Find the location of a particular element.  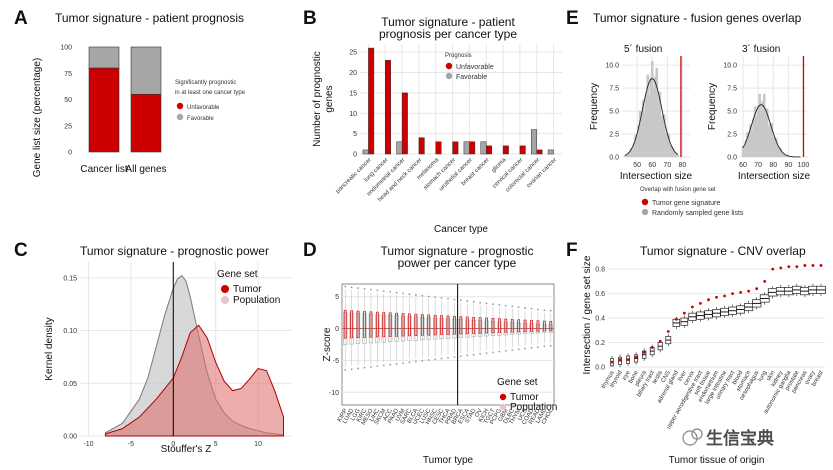

panel-a-tick-label: 50 is located at coordinates (68, 100).